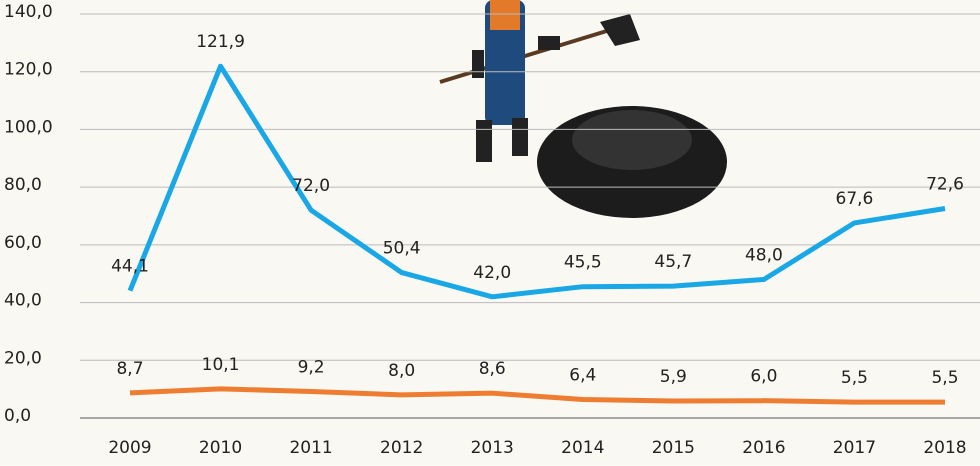  What do you see at coordinates (764, 255) in the screenshot?
I see `data-label: 48,0` at bounding box center [764, 255].